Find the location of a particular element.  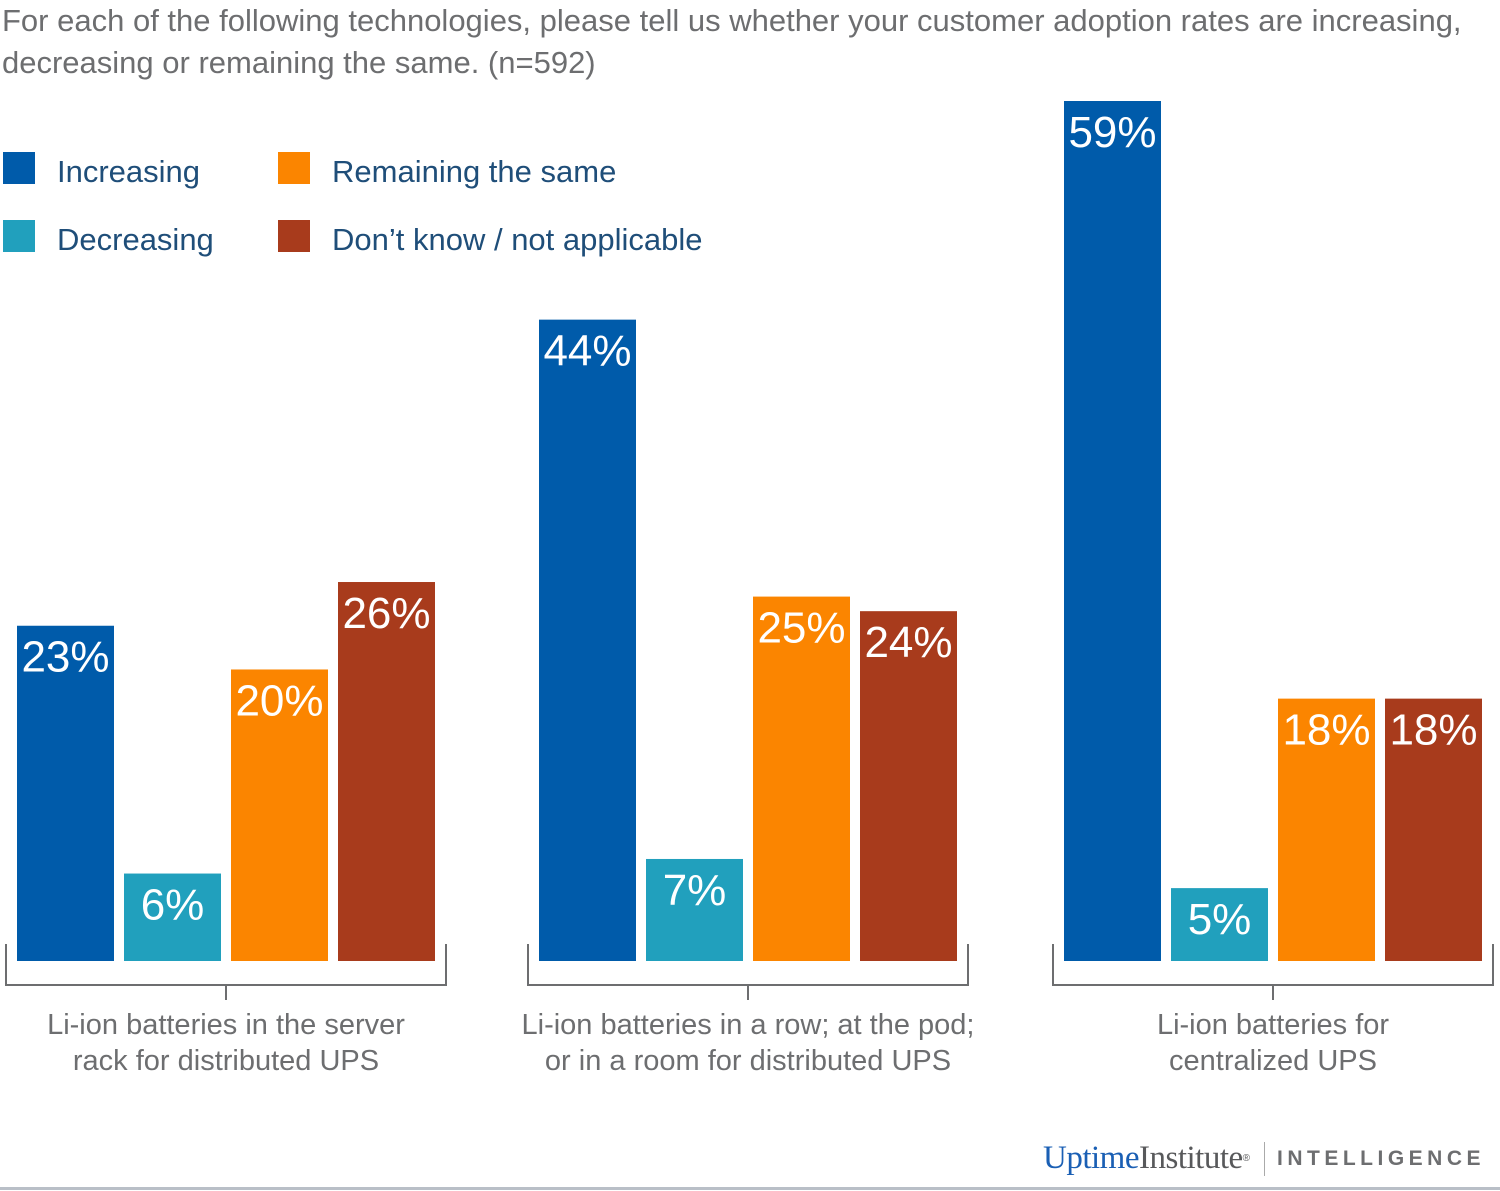

category-label-1-0: Li-ion batteries in a row; at the pod; is located at coordinates (748, 1025).